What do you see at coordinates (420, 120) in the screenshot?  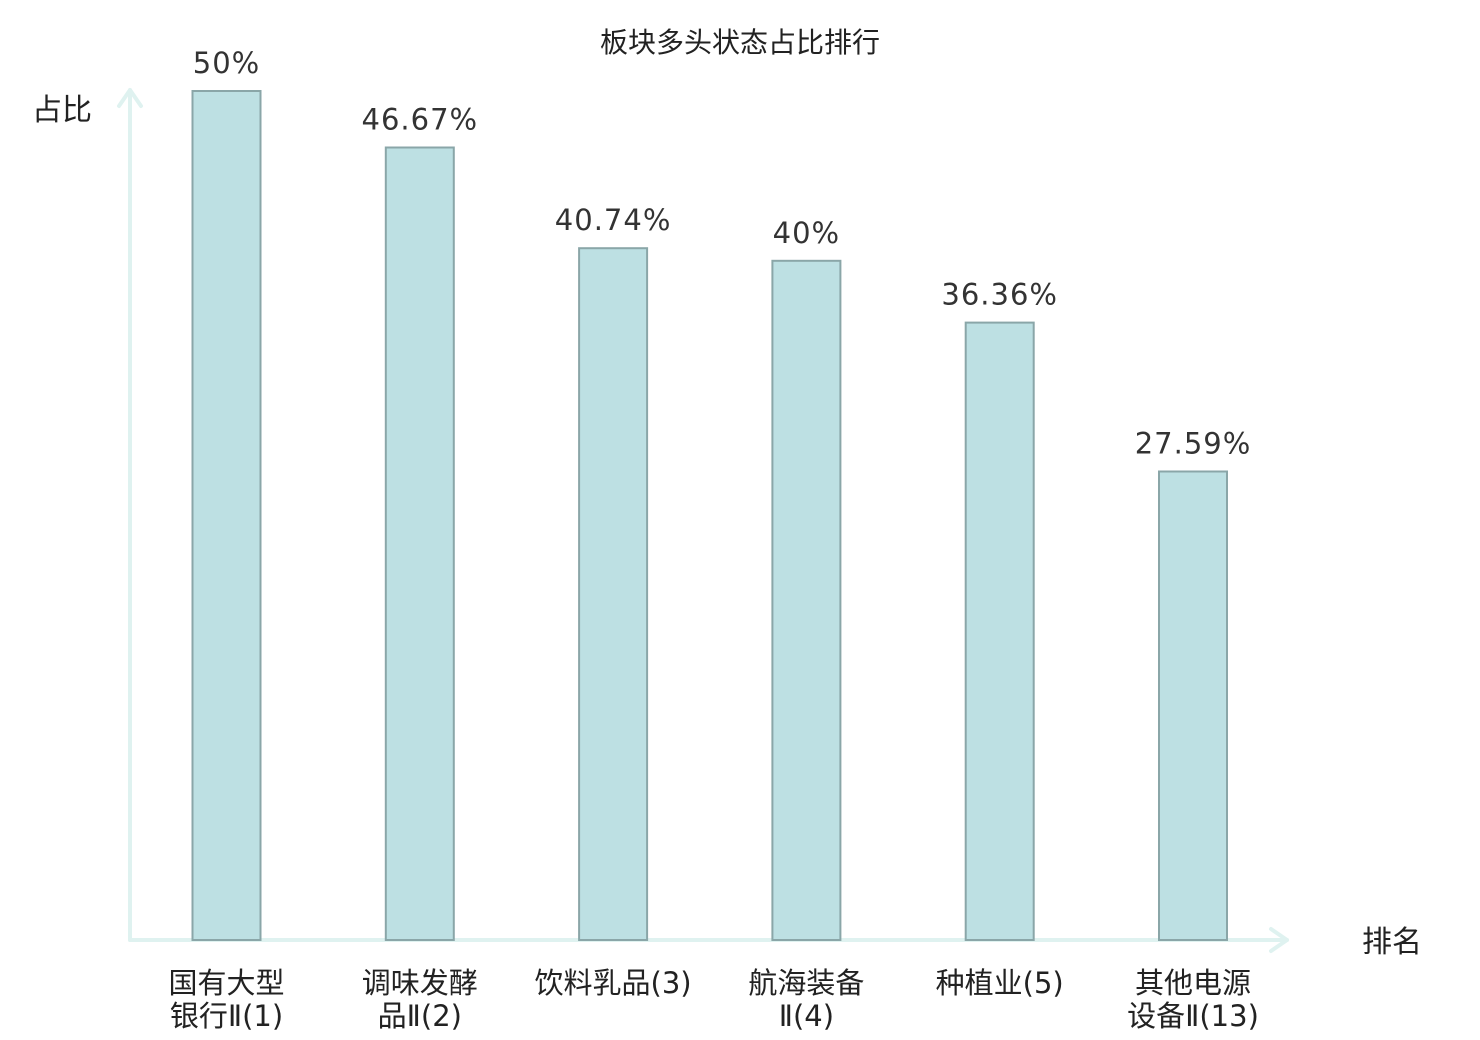 I see `bar-value-label: 46.67%` at bounding box center [420, 120].